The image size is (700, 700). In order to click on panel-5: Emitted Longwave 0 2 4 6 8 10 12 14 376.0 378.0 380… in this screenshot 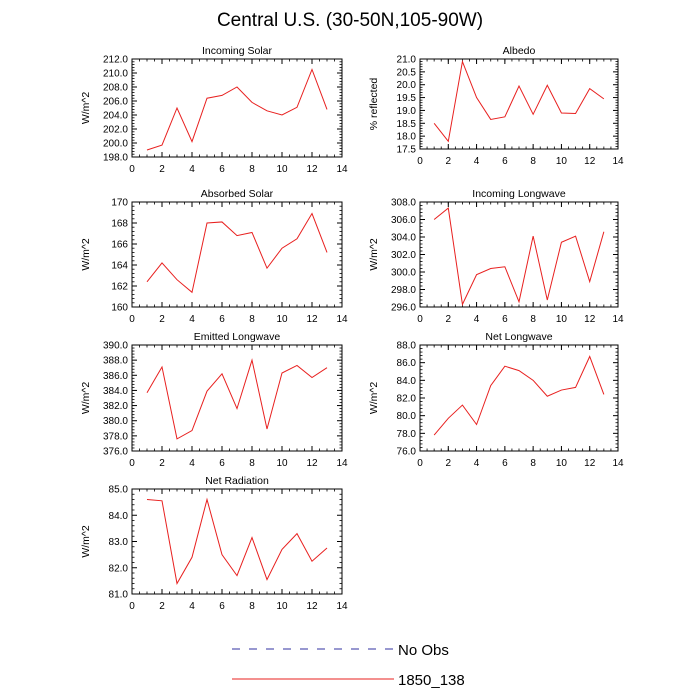, I will do `click(214, 400)`.